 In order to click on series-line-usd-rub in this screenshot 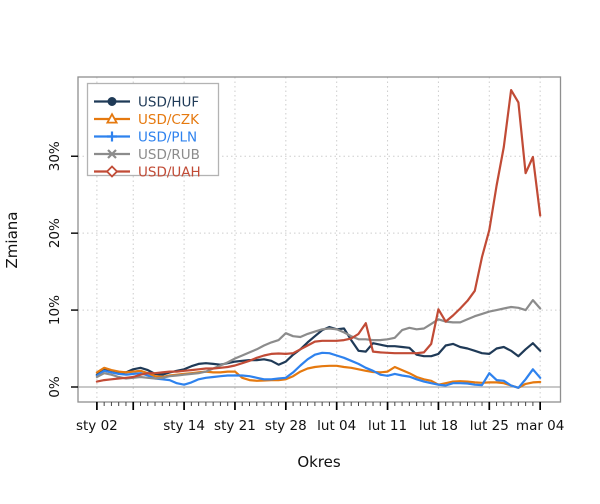, I will do `click(318, 339)`.